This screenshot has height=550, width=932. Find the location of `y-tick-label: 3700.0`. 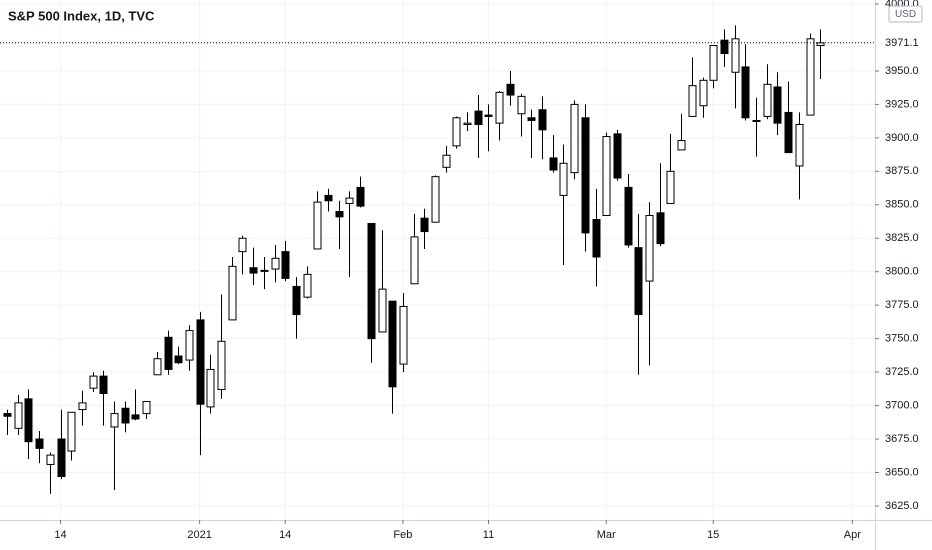

y-tick-label: 3700.0 is located at coordinates (902, 405).